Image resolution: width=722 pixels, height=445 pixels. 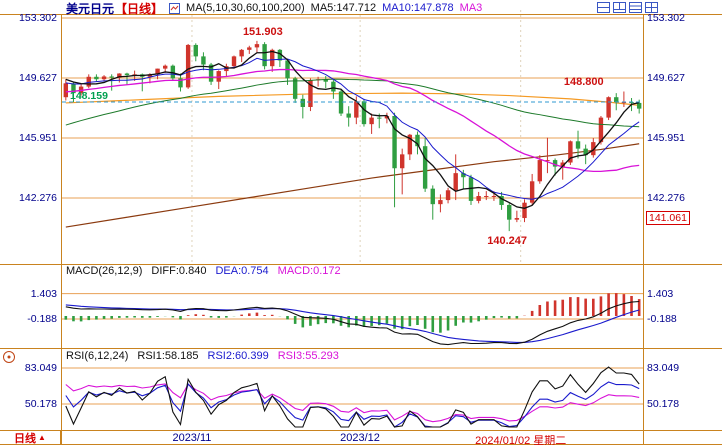 I want to click on frame-top-line, so click(x=361, y=14).